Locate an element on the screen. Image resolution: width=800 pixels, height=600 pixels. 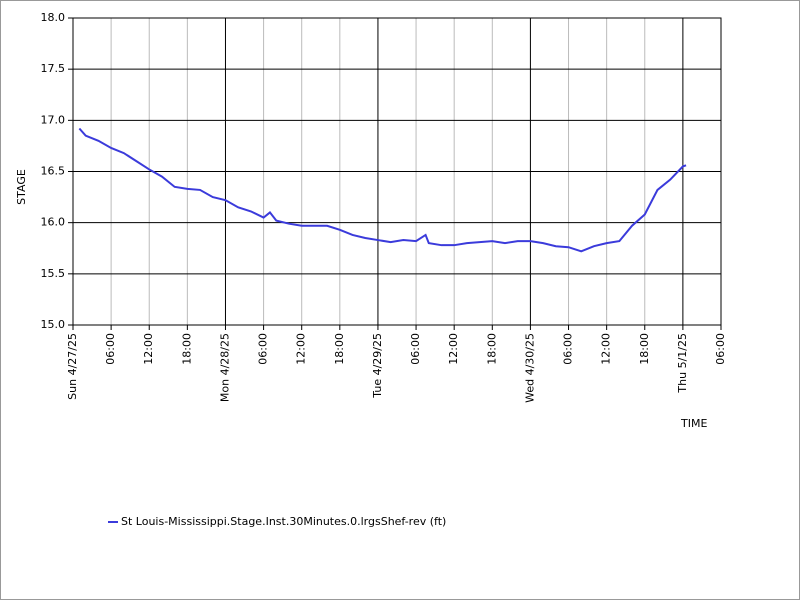
x-axis-label: TIME is located at coordinates (693, 423).